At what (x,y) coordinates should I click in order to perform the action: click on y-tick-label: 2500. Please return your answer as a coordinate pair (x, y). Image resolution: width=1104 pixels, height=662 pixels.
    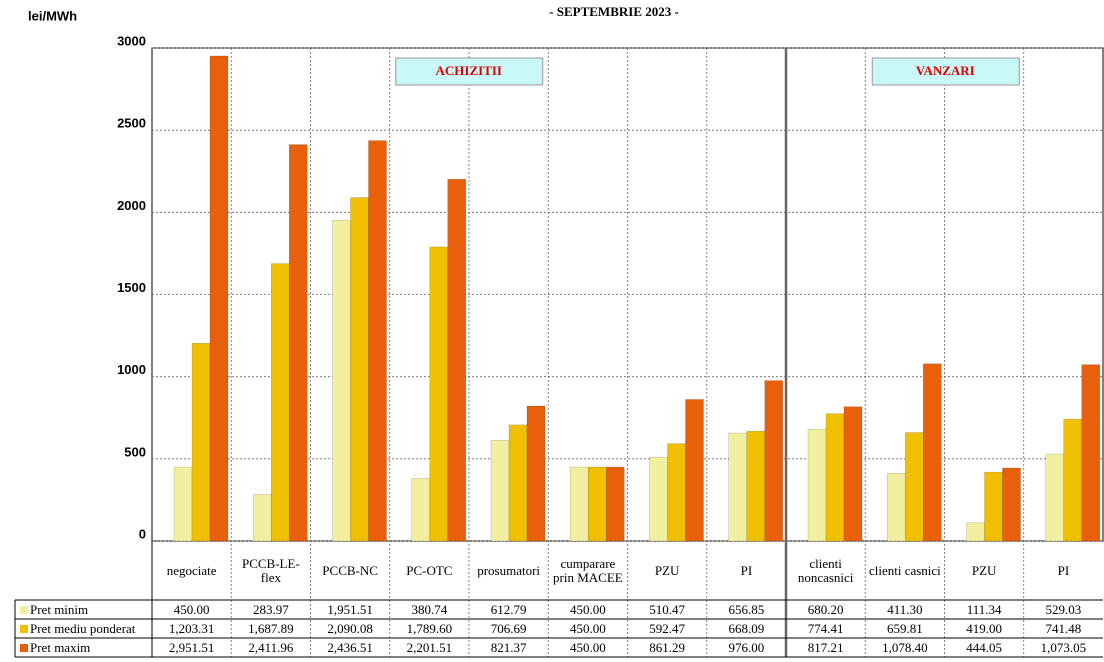
    Looking at the image, I should click on (131, 123).